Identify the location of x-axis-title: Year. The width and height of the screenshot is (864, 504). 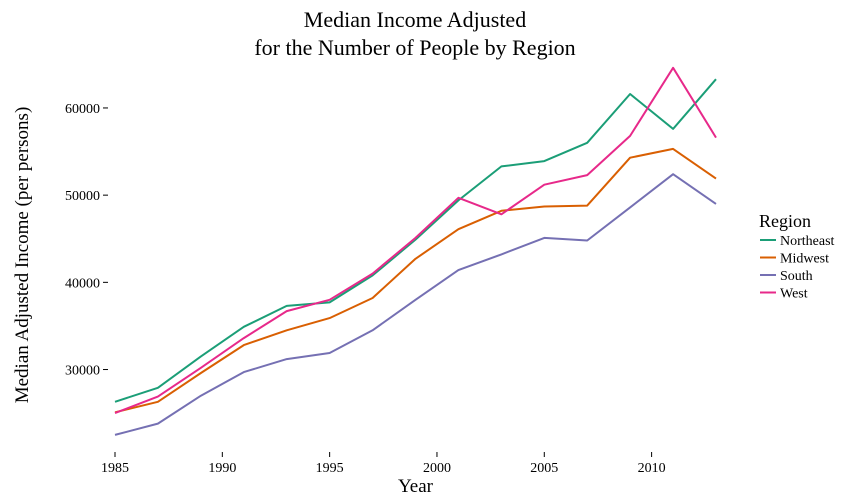
(416, 486).